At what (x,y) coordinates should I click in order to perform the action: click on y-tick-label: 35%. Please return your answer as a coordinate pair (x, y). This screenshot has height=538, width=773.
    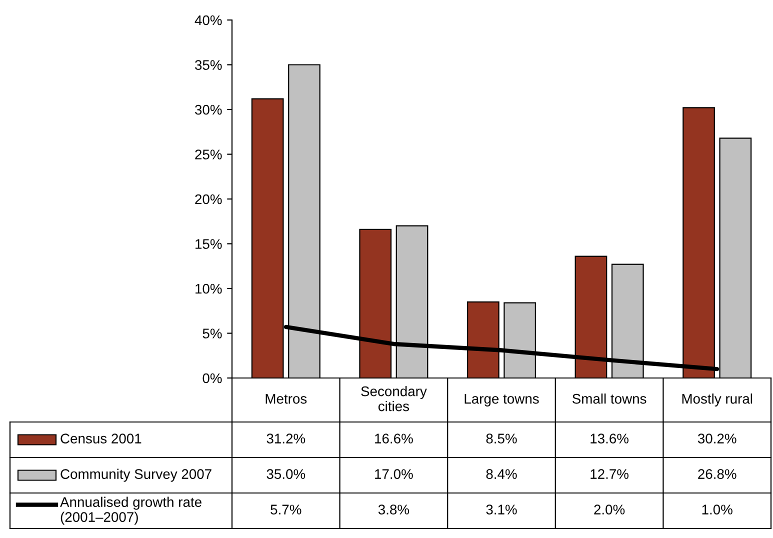
    Looking at the image, I should click on (208, 65).